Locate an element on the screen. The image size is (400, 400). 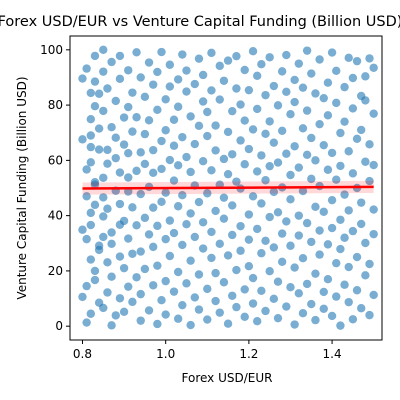
x-tick-label: 1.4 is located at coordinates (332, 354).